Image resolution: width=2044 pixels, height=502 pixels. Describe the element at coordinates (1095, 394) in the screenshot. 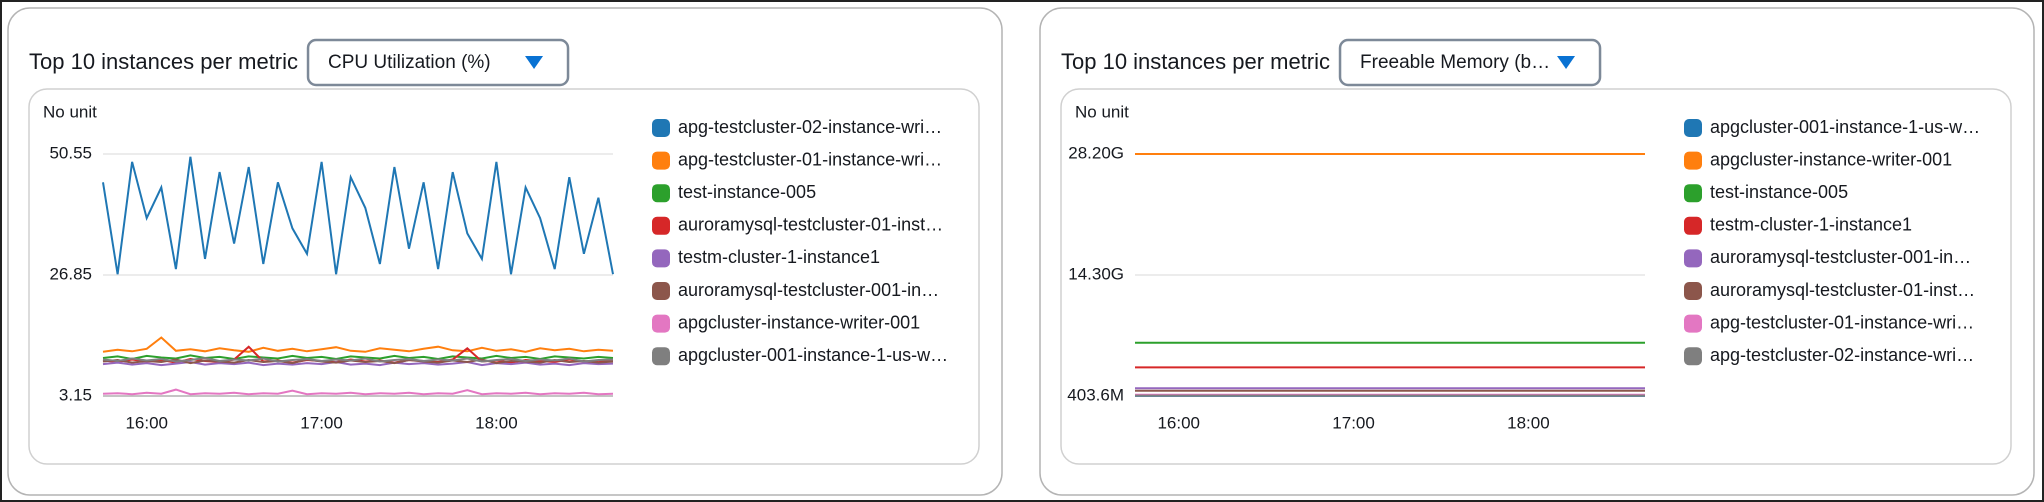

I see `y-tick-label: 403.6M` at that location.